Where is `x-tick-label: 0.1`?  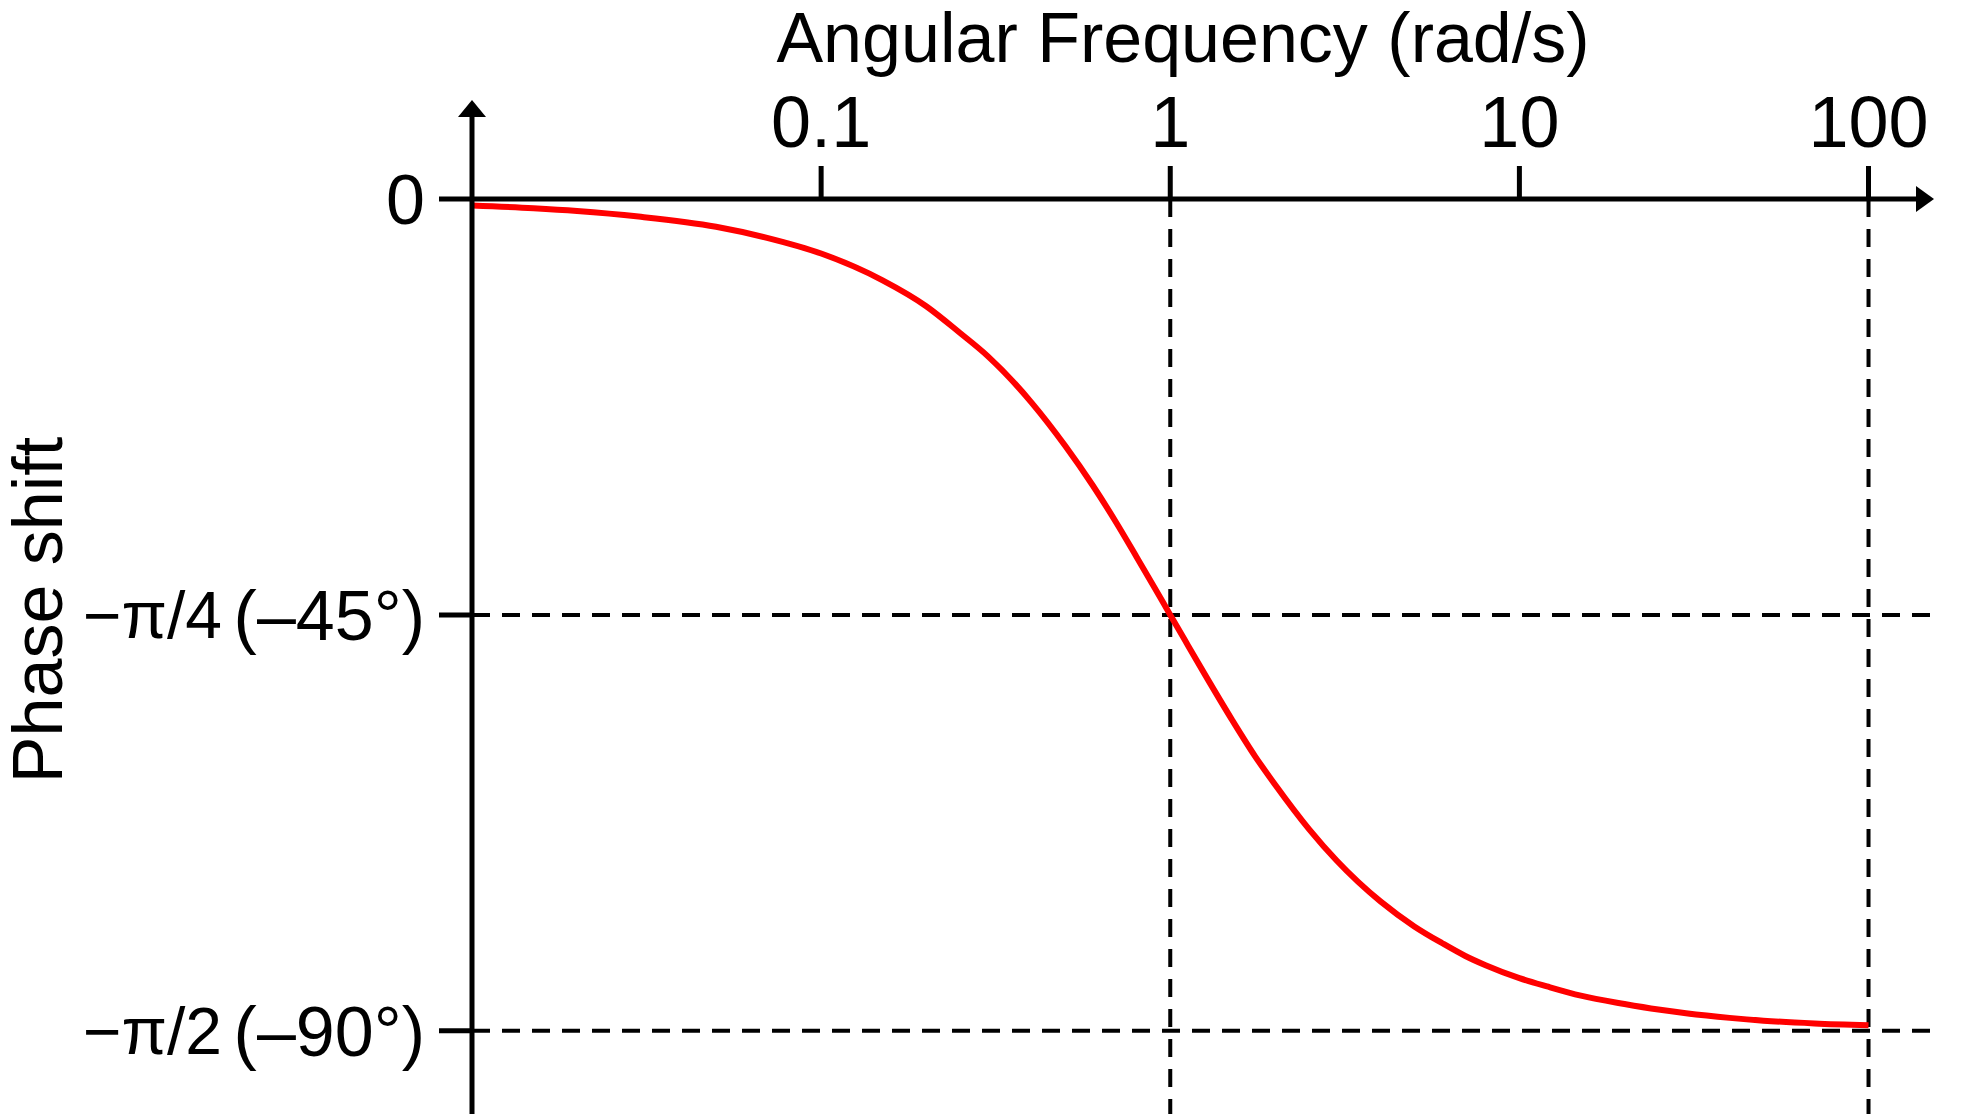
x-tick-label: 0.1 is located at coordinates (821, 122).